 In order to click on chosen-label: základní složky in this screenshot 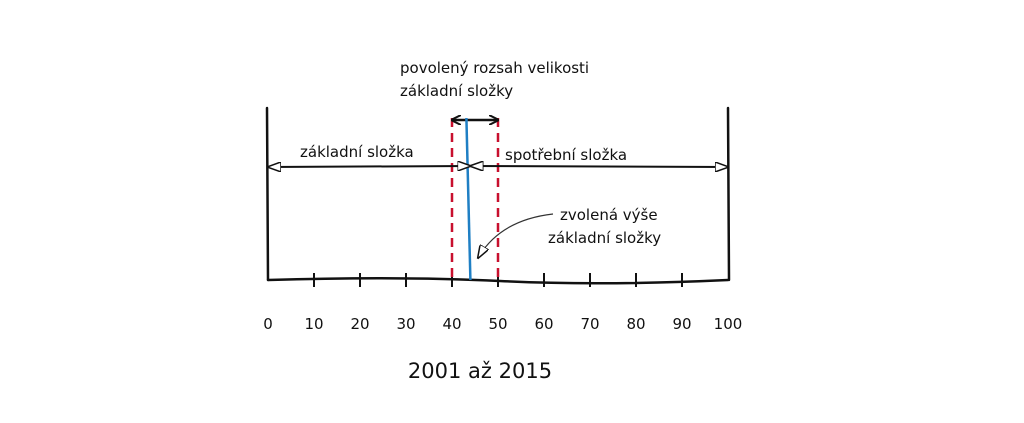, I will do `click(604, 238)`.